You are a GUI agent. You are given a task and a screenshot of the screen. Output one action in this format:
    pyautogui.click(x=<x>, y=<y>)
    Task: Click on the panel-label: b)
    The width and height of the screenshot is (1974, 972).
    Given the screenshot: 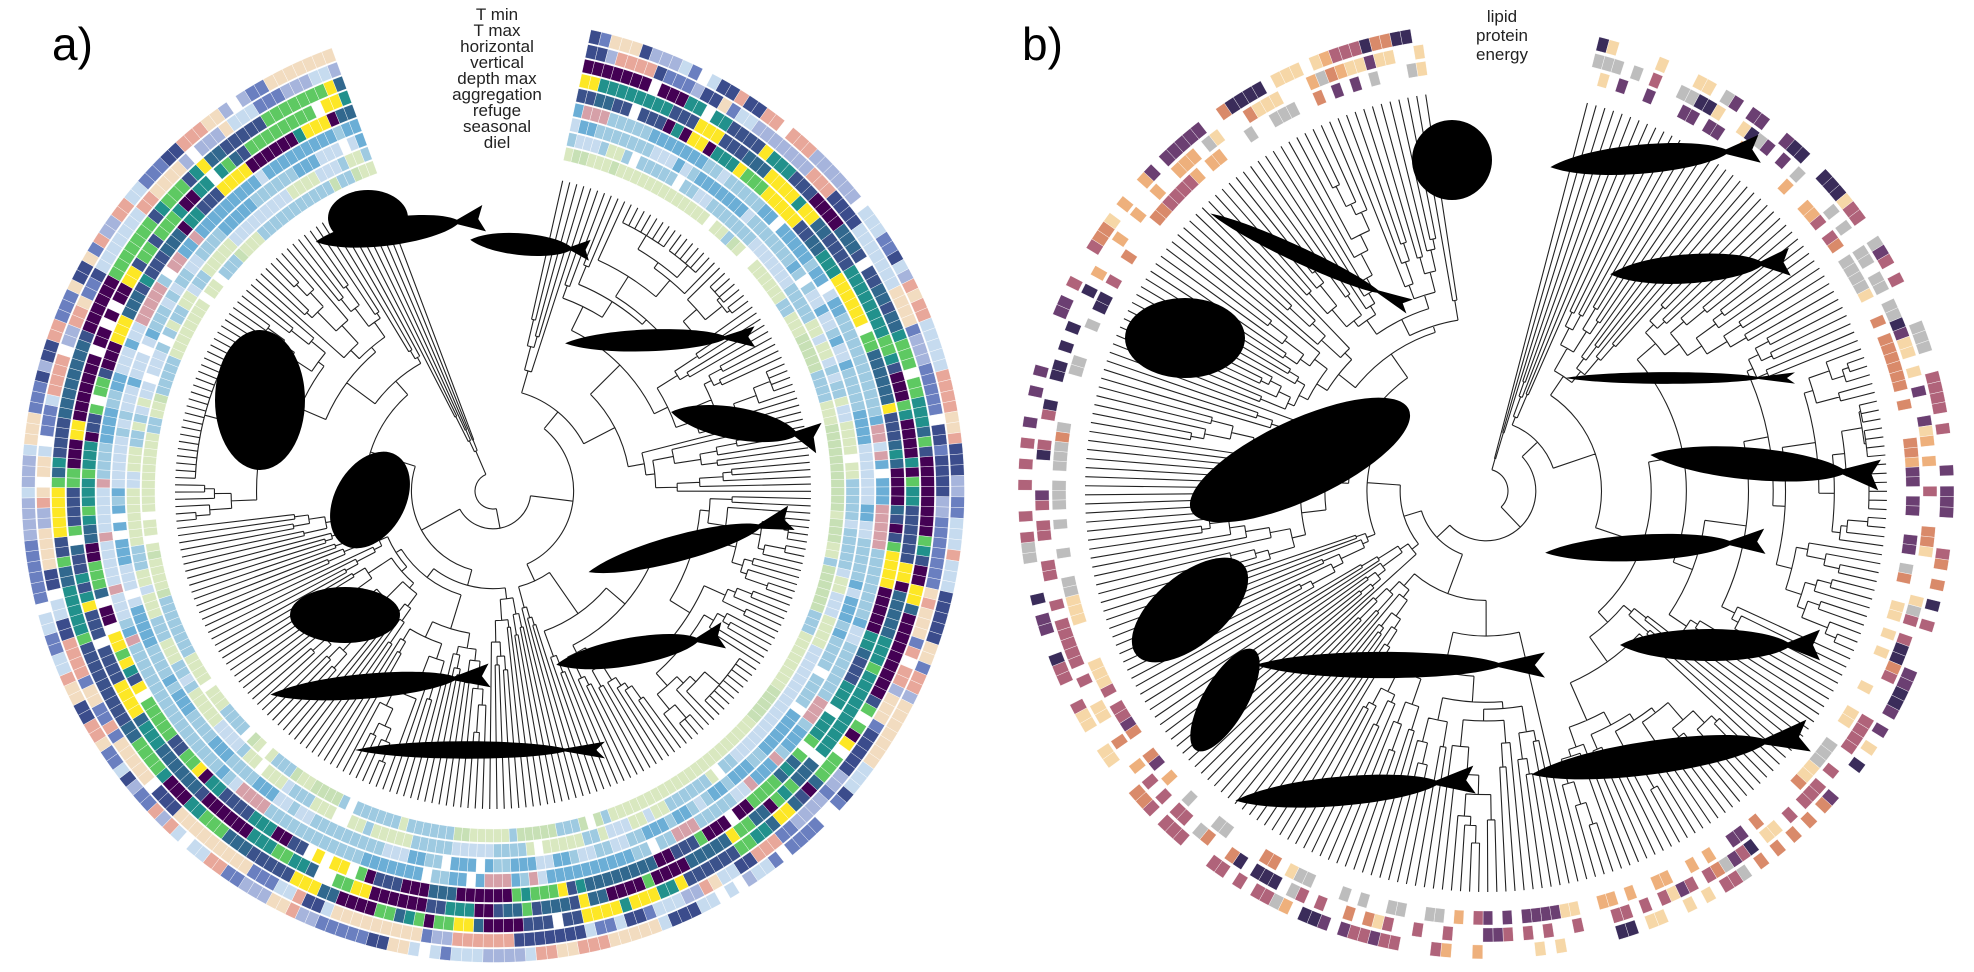 What is the action you would take?
    pyautogui.click(x=1042, y=44)
    